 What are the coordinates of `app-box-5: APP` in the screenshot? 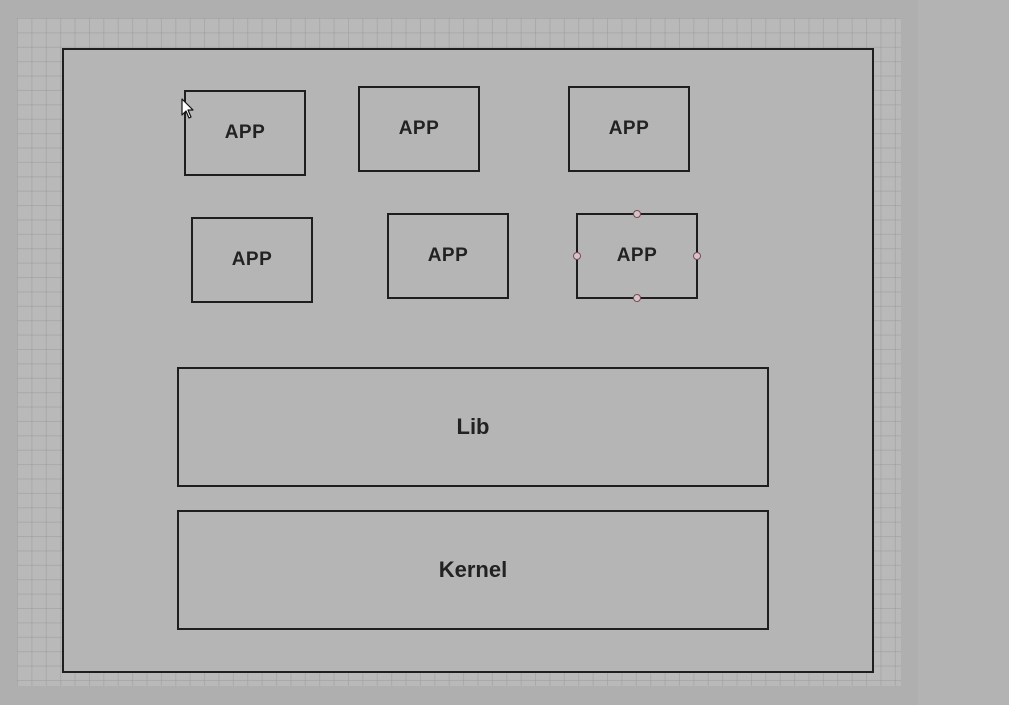 It's located at (448, 256).